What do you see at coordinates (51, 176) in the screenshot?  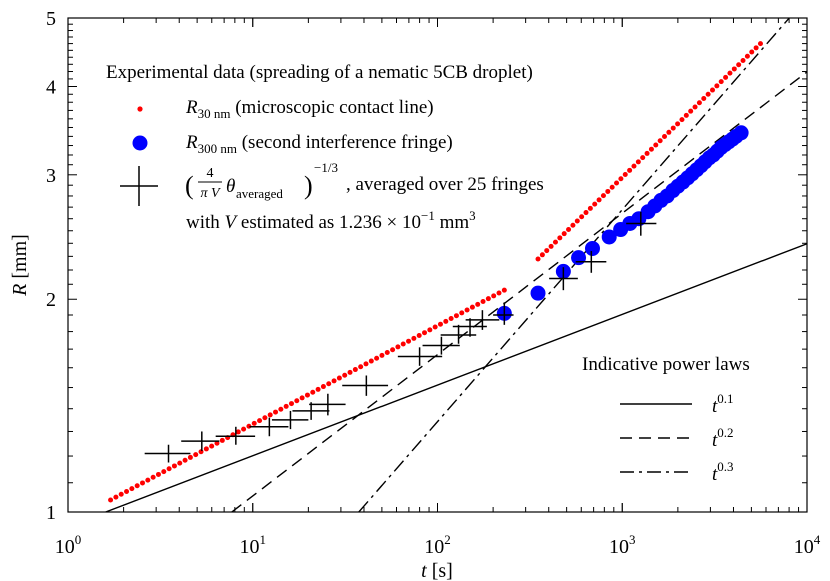 I see `y-tick-label: 3` at bounding box center [51, 176].